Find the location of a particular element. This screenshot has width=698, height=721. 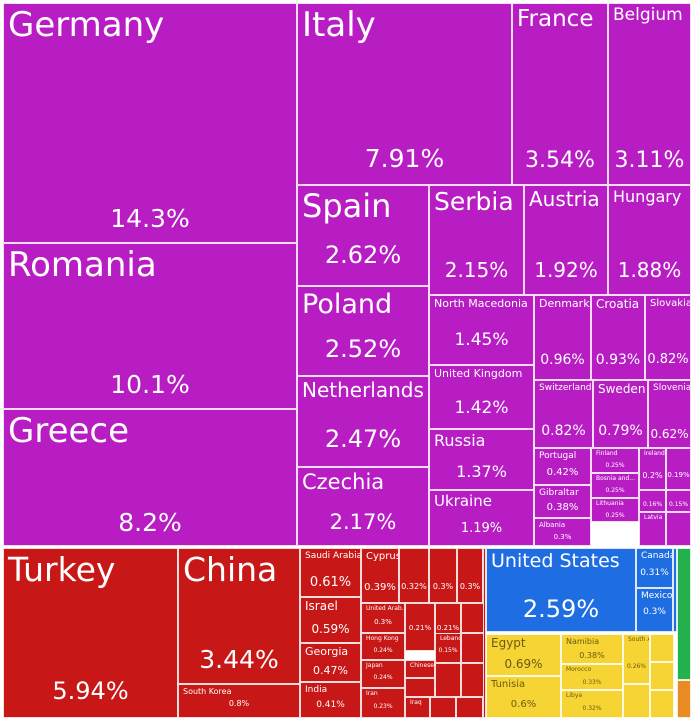

cell-value: 0.39% is located at coordinates (380, 587).